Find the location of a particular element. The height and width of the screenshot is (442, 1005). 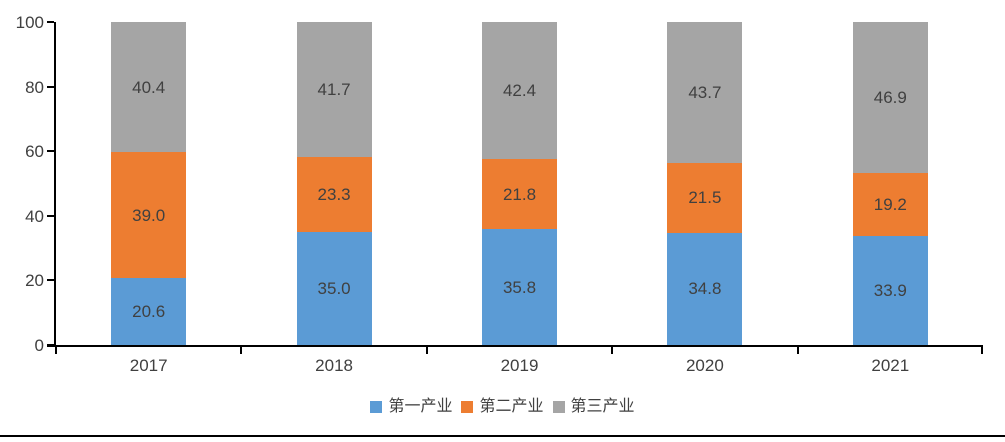

bar-segment-第三产业: 42.4 is located at coordinates (519, 90).